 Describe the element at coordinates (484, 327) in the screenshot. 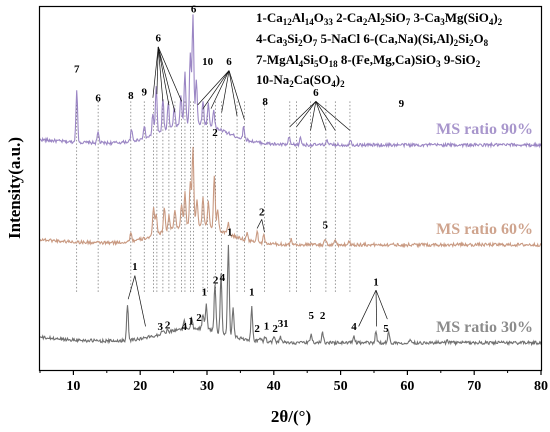

I see `series-label: MS ratio 30%` at that location.